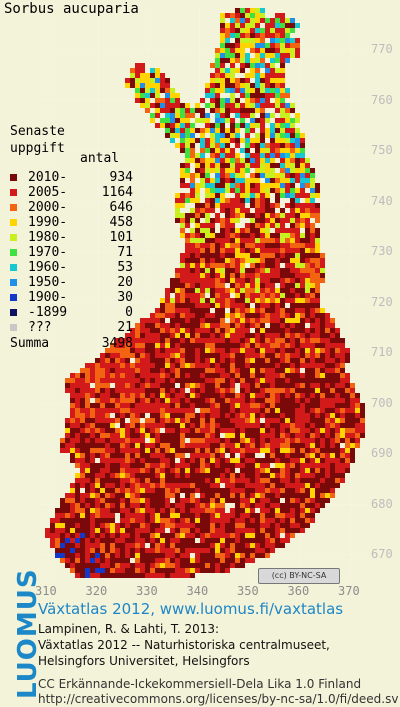 The height and width of the screenshot is (707, 400). Describe the element at coordinates (191, 609) in the screenshot. I see `atlas-headline: Växtatlas 2012, www.luomus.fi/vaxtatlas` at that location.